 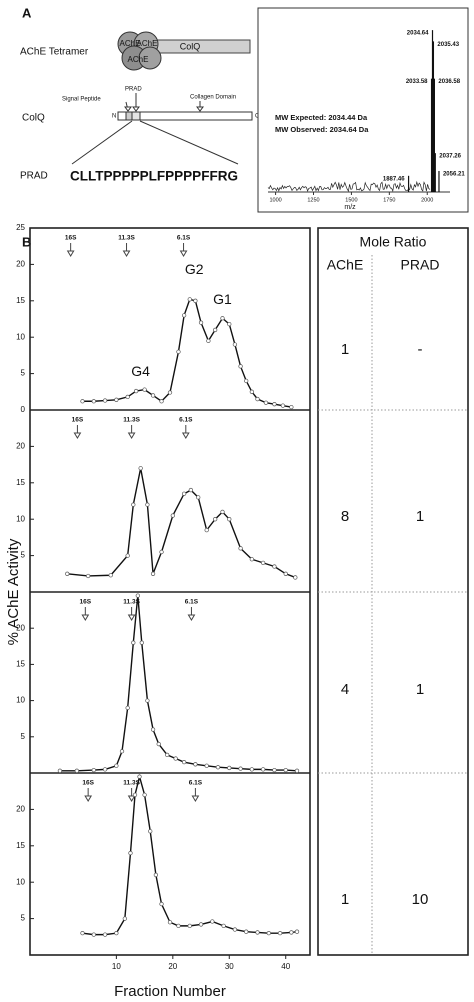 What do you see at coordinates (418, 34) in the screenshot?
I see `peak-label: 2034.64` at bounding box center [418, 34].